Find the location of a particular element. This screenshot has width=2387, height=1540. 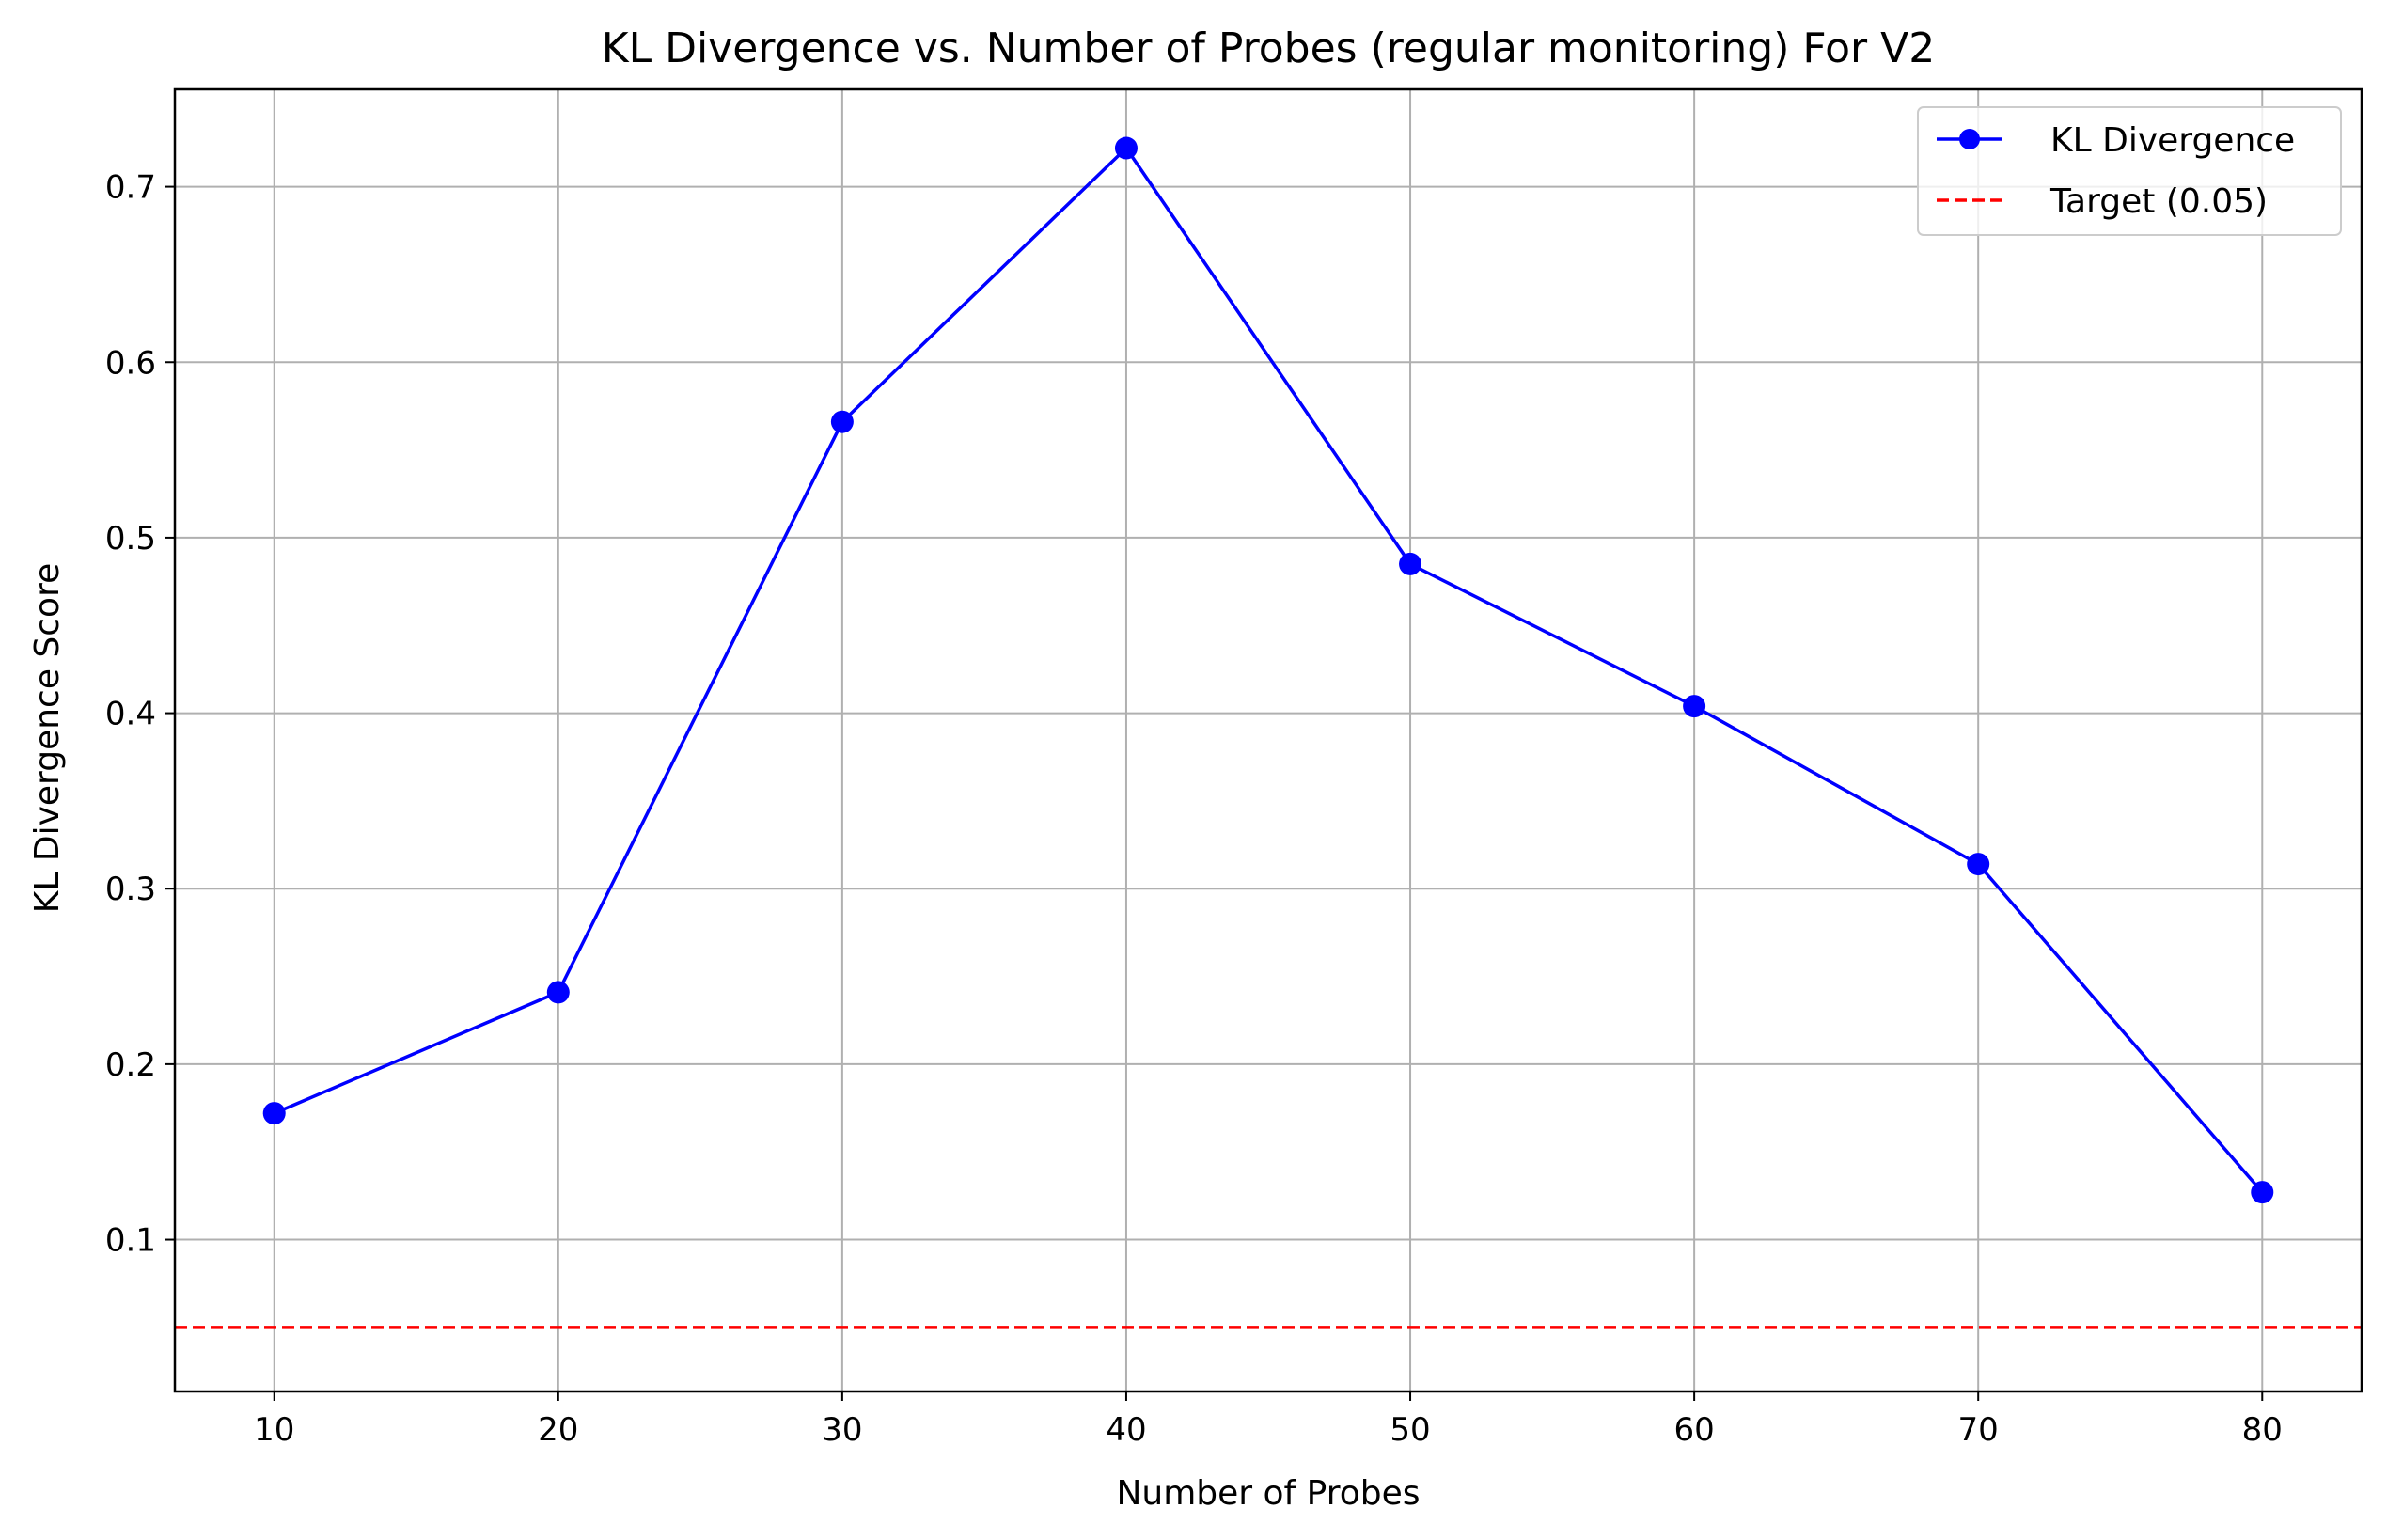

y-tick-label: 0.3 is located at coordinates (130, 889).